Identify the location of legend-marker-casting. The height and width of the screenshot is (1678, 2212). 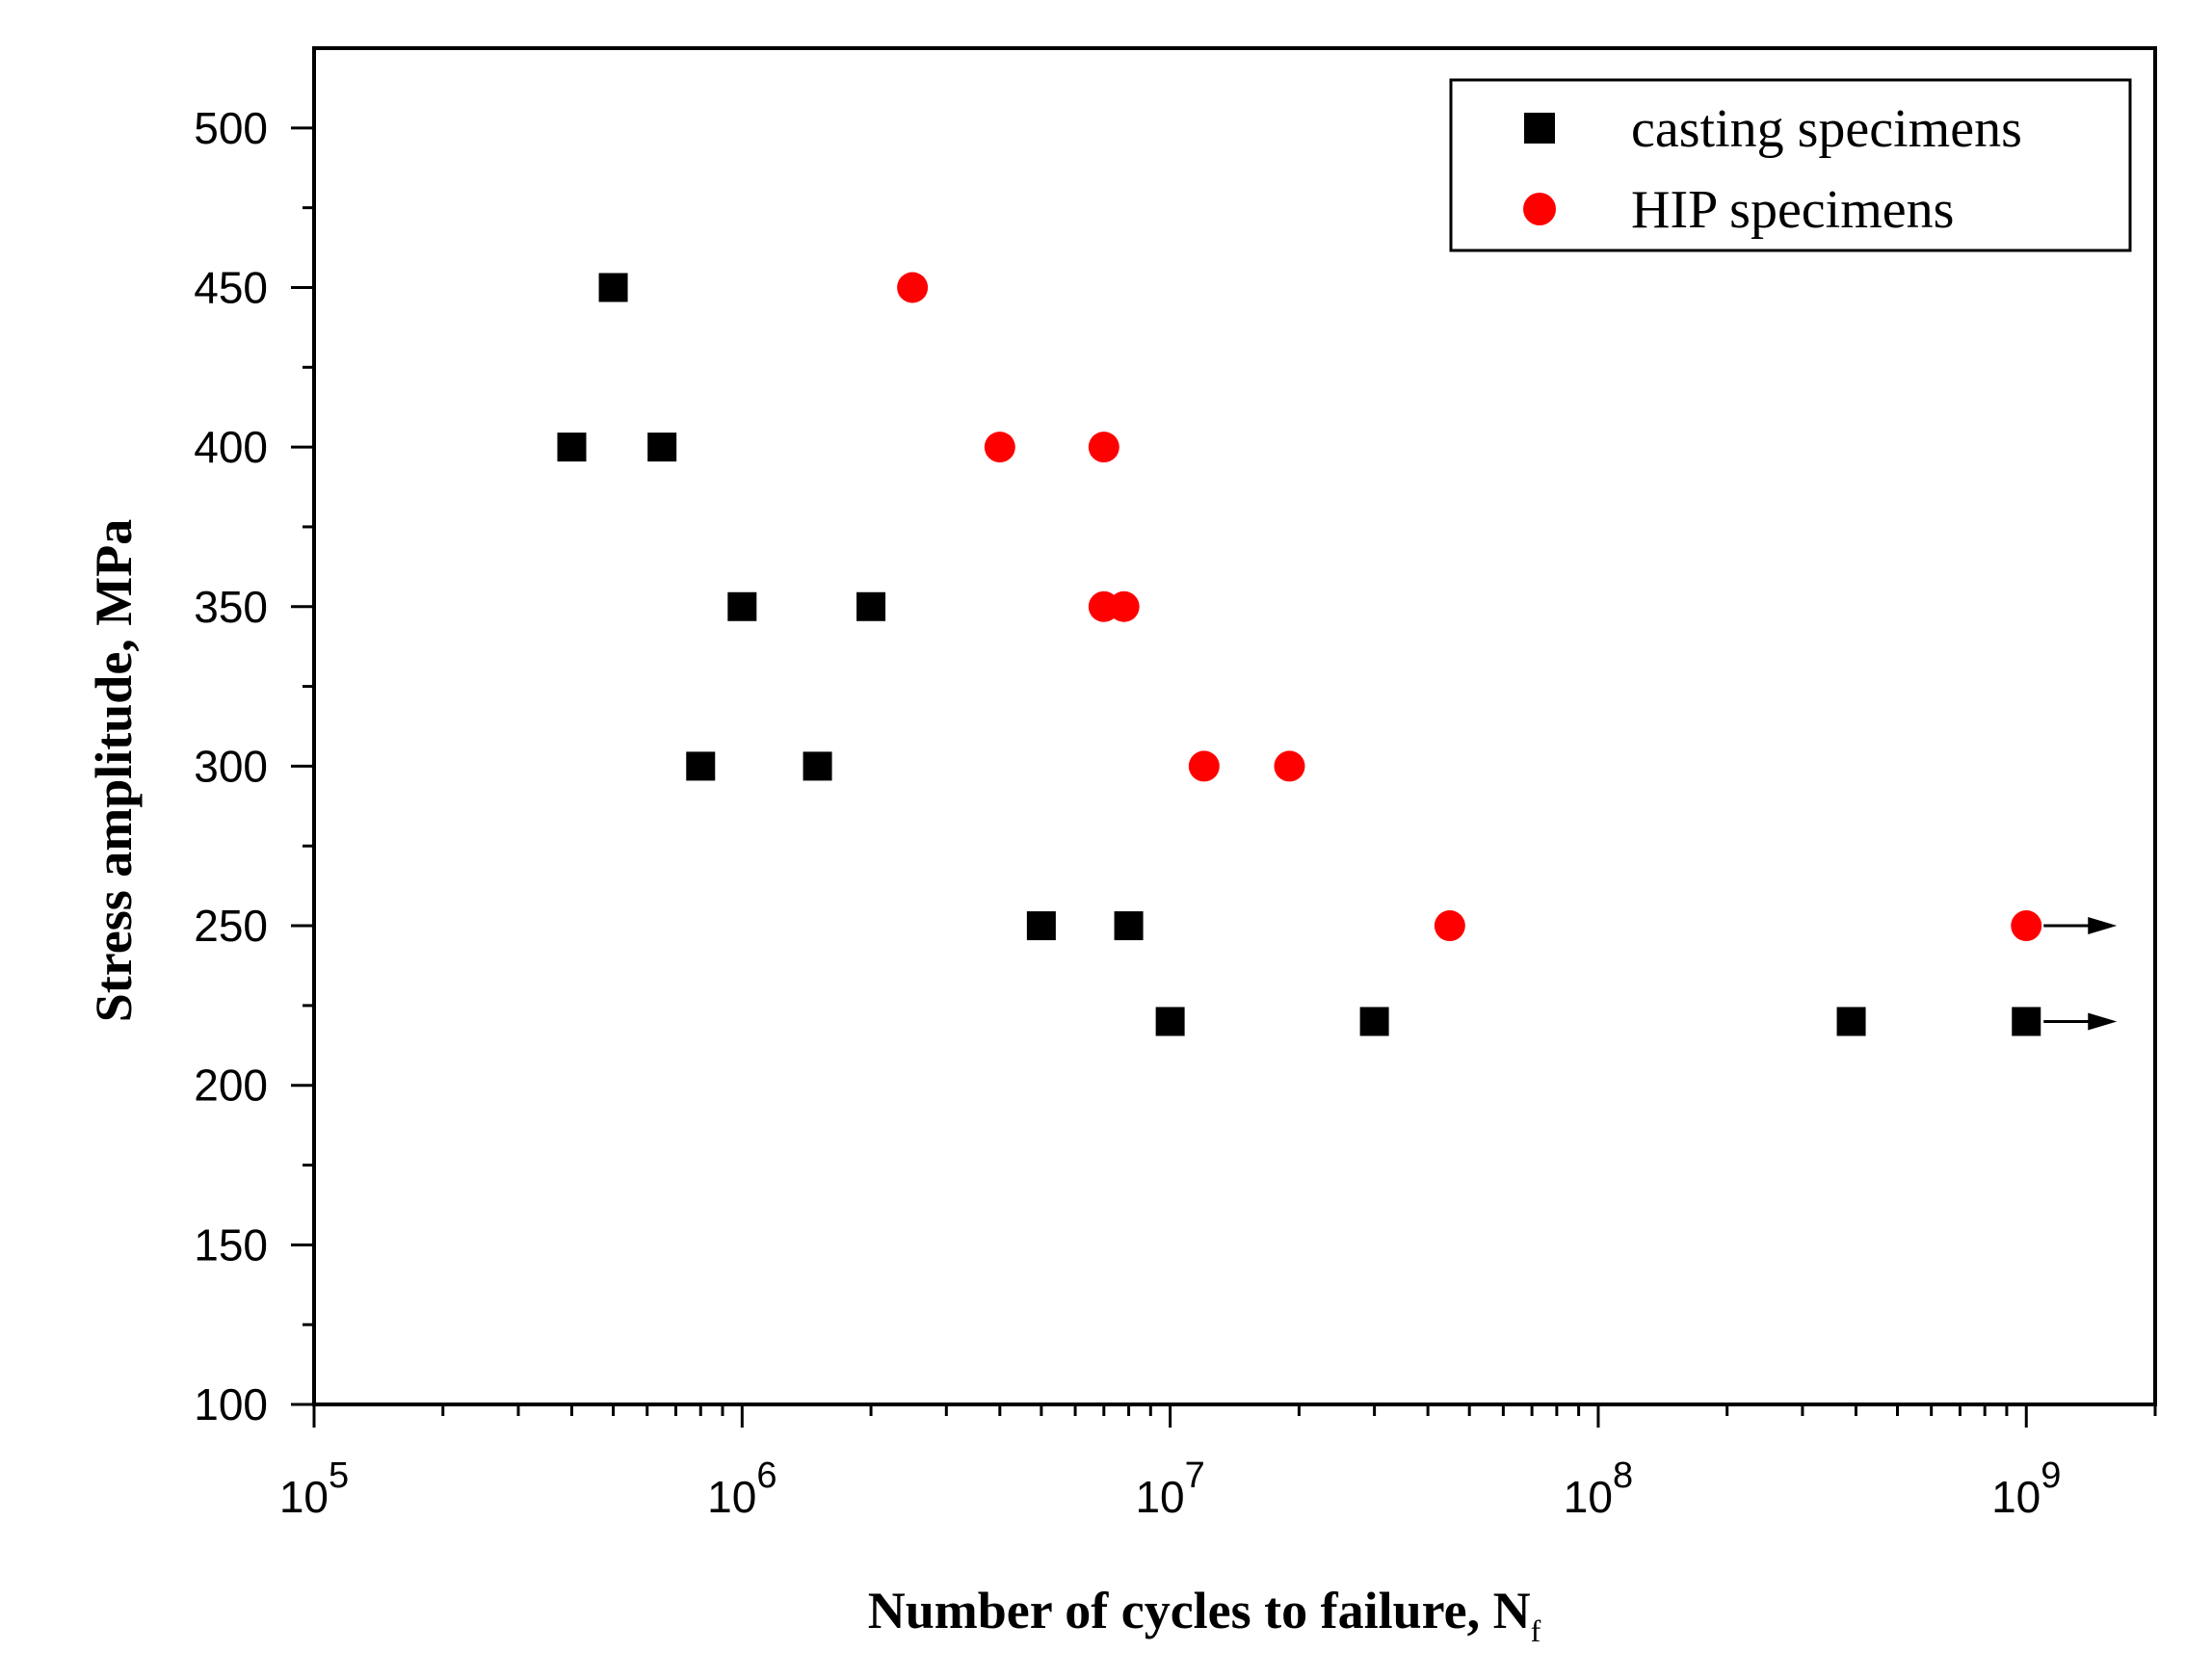
(1539, 128).